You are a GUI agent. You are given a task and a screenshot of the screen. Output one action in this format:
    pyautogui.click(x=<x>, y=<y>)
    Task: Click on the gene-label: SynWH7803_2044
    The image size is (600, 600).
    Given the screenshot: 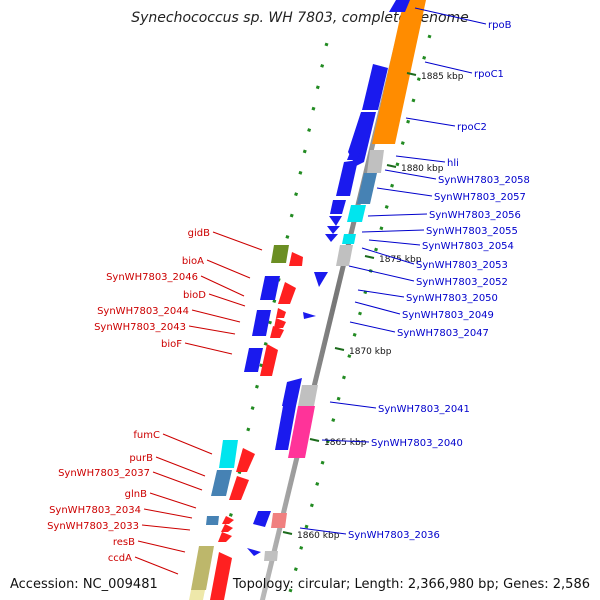 What is the action you would take?
    pyautogui.click(x=143, y=311)
    